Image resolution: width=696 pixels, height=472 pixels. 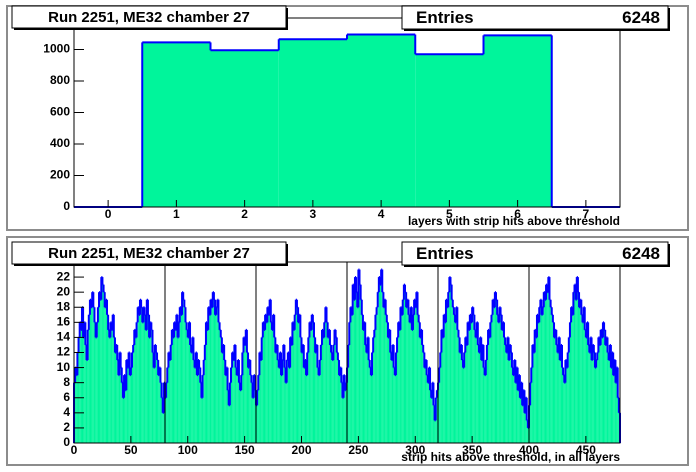 What do you see at coordinates (449, 214) in the screenshot?
I see `x-tick-label: 5` at bounding box center [449, 214].